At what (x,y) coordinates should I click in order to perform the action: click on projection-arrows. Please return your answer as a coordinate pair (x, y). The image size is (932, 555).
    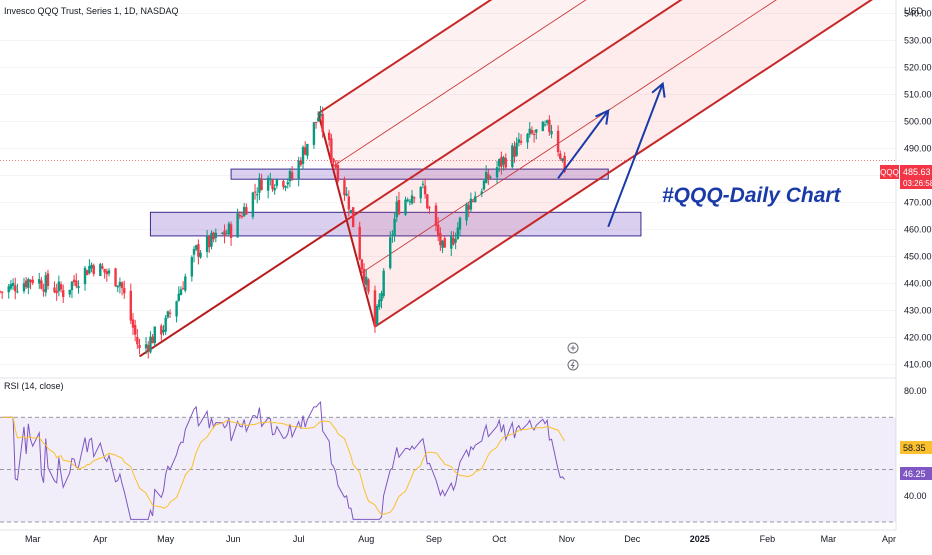
    Looking at the image, I should click on (611, 154).